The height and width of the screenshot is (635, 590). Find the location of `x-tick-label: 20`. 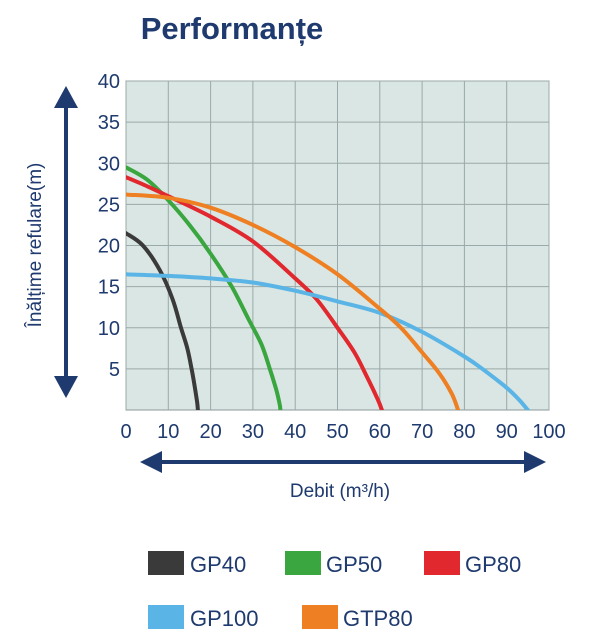

x-tick-label: 20 is located at coordinates (210, 432).